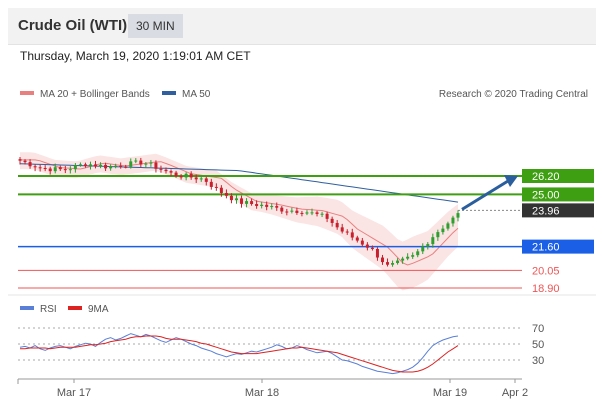  I want to click on level-box-23.96, so click(558, 210).